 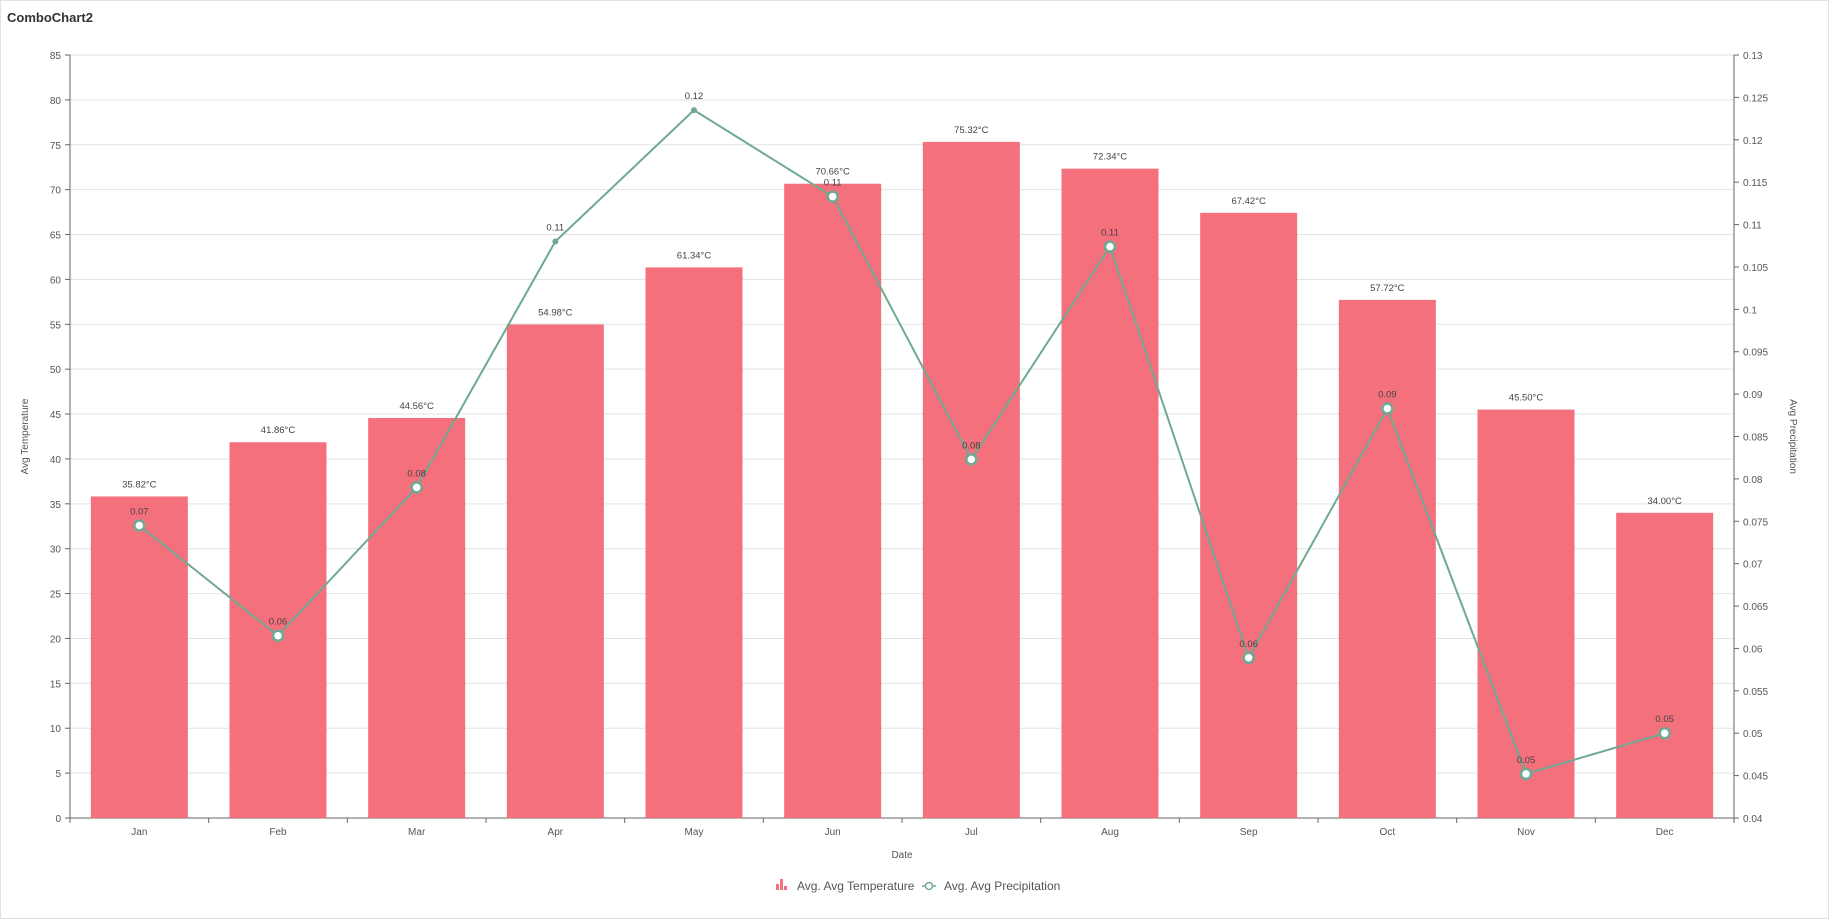 I want to click on bar-data-label: 44.56°C, so click(x=416, y=406).